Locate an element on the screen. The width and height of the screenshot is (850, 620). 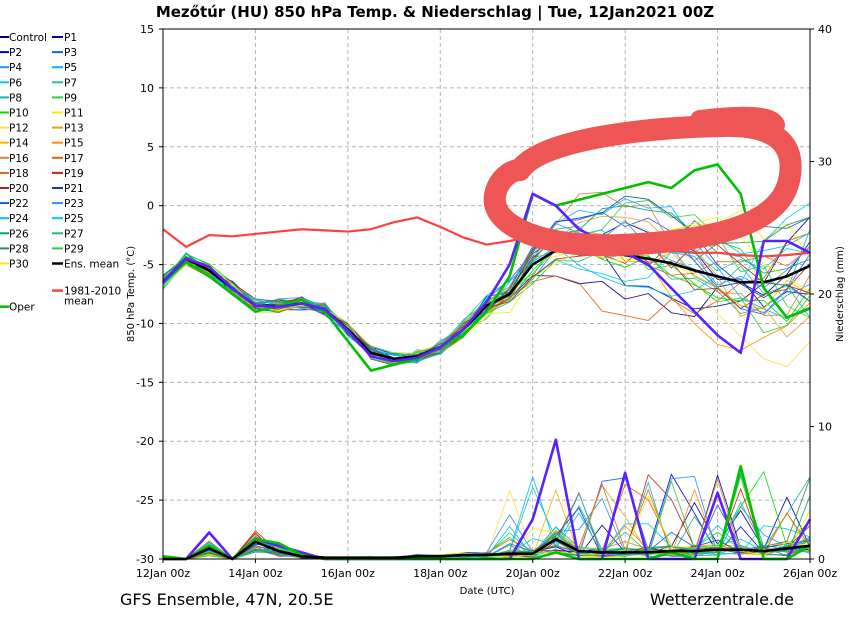
legend-label: 1981-2010 is located at coordinates (92, 292).